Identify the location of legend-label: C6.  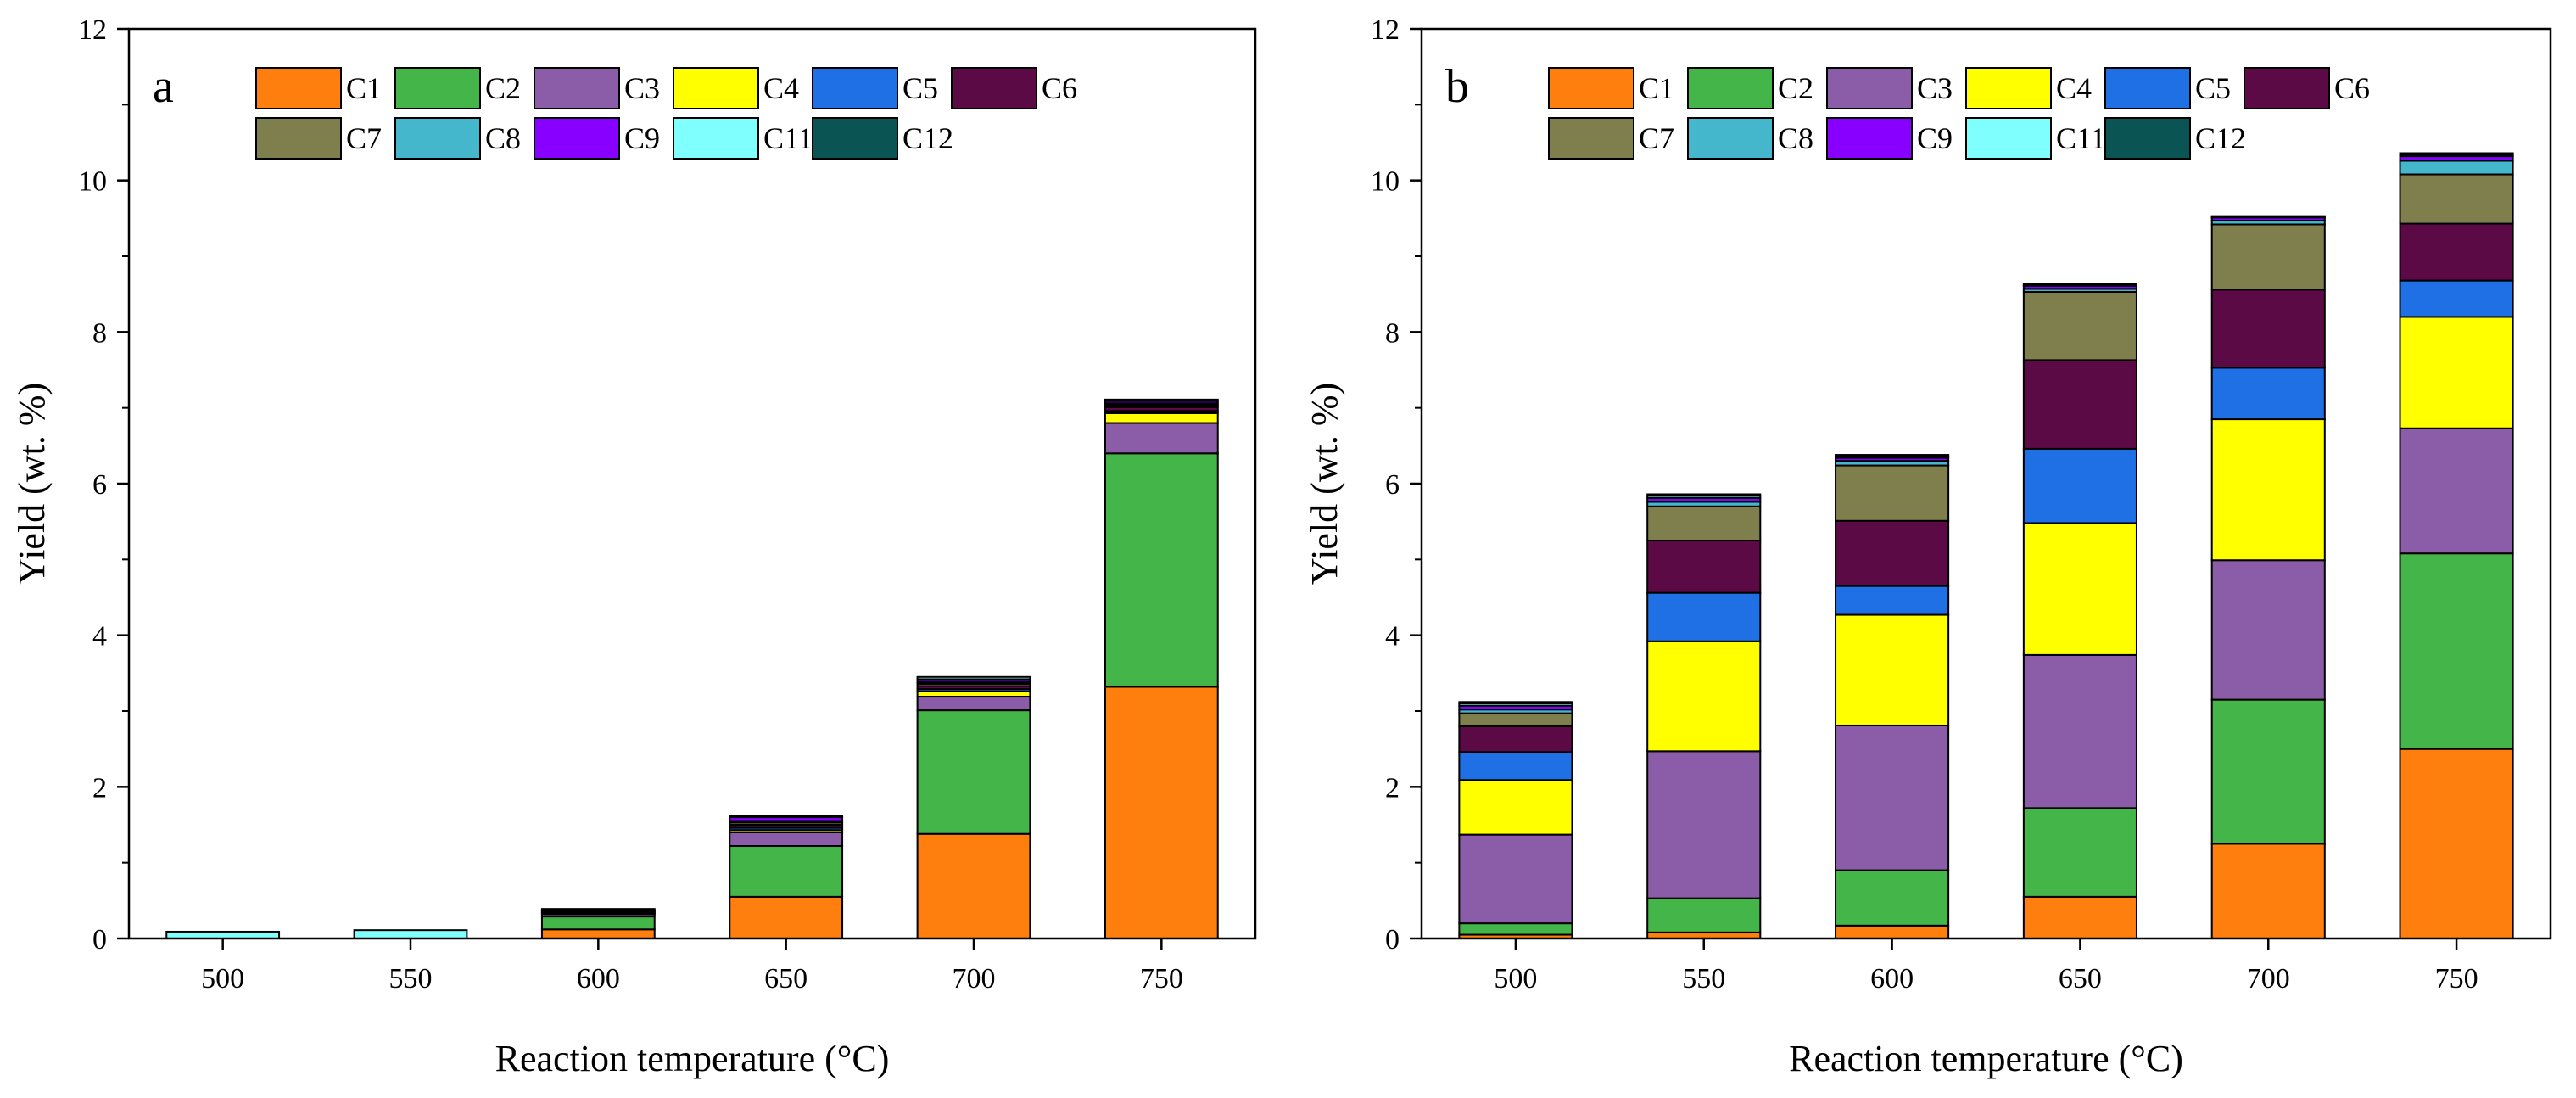
(1059, 88).